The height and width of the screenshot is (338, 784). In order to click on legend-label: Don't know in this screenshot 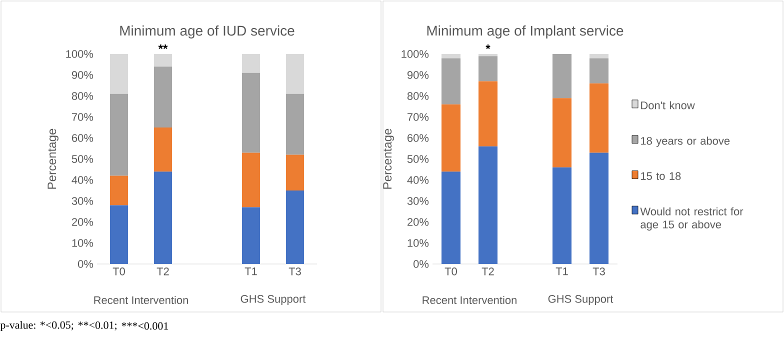, I will do `click(668, 105)`.